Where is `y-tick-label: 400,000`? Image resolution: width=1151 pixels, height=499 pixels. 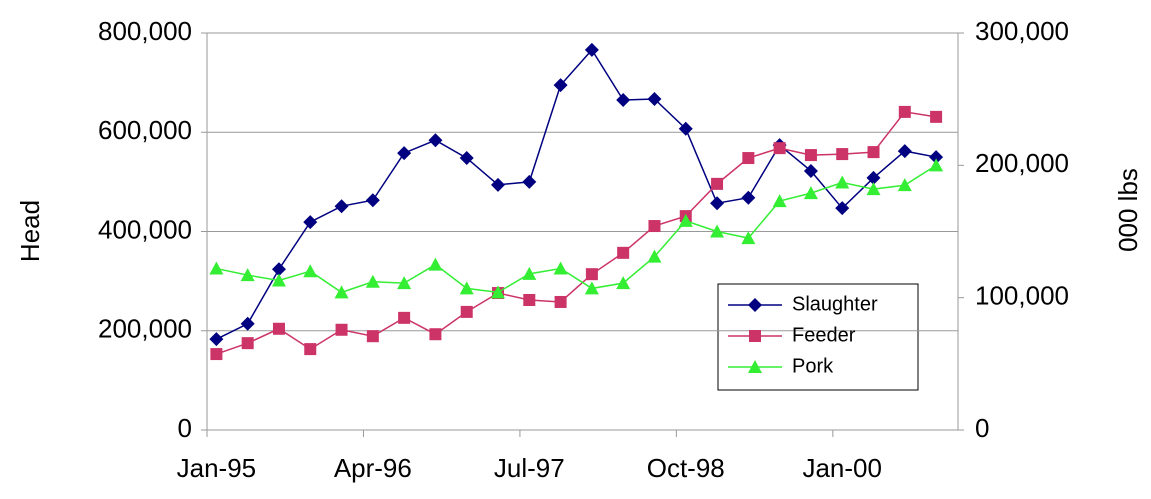 y-tick-label: 400,000 is located at coordinates (145, 229).